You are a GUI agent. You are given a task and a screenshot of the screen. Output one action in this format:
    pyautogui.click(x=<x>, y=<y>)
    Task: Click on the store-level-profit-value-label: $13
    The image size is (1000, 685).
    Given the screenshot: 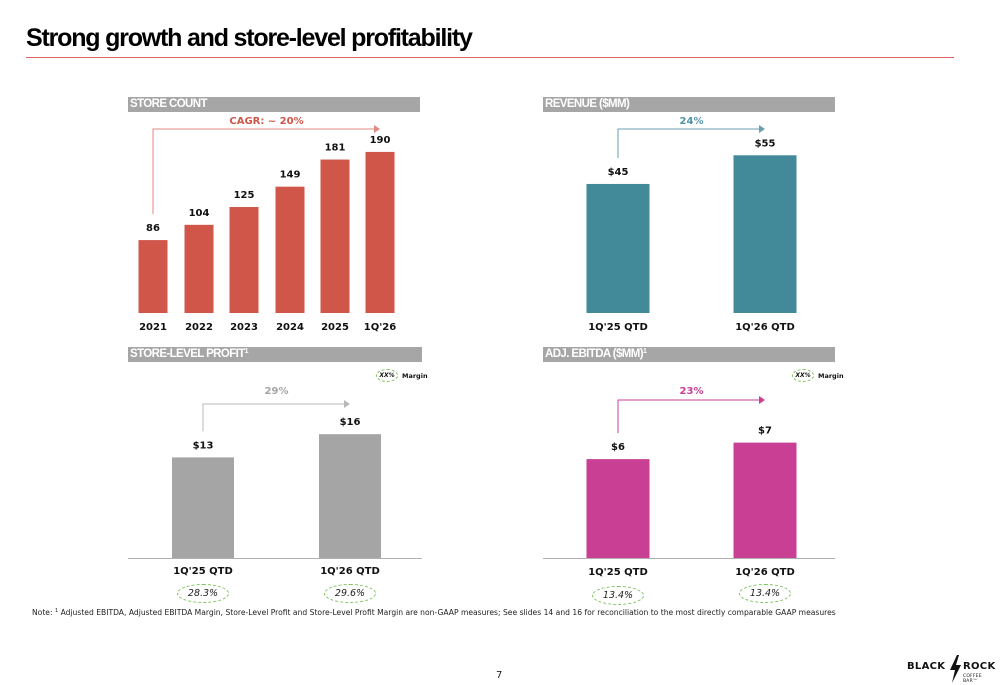 What is the action you would take?
    pyautogui.click(x=203, y=445)
    